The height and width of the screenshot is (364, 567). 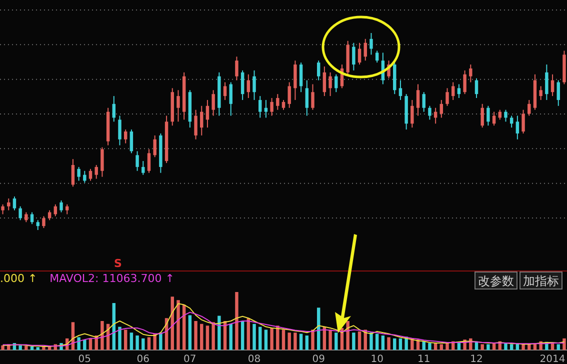 I want to click on x-tick-label: 05, so click(x=85, y=359).